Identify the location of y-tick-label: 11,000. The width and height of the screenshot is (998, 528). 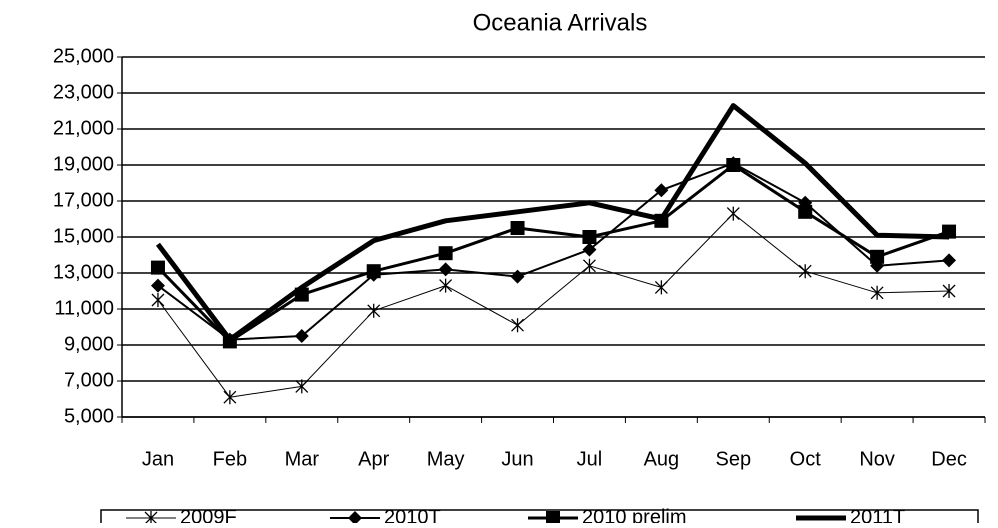
(84, 308).